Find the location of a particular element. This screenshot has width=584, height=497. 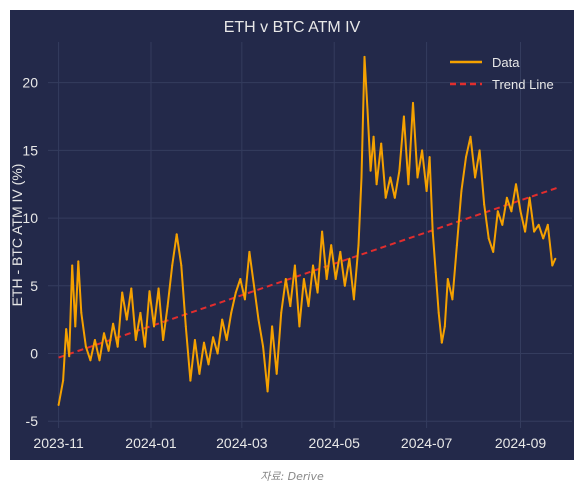

x-tick-label: 2024-03 is located at coordinates (242, 443).